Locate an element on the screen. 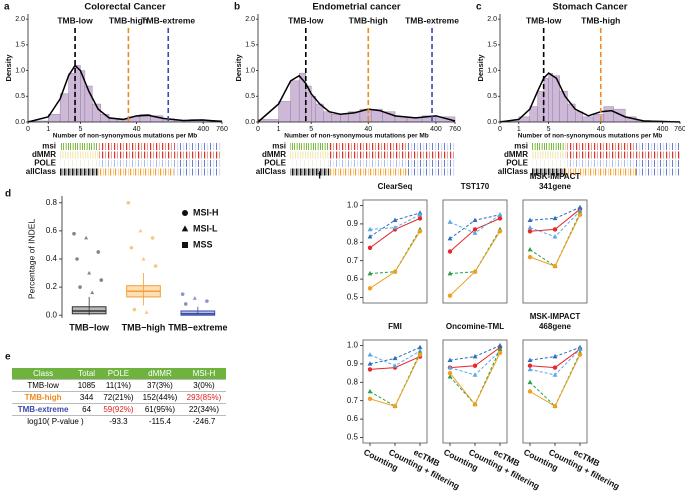 The image size is (685, 495). cell: 1085 is located at coordinates (86, 385).